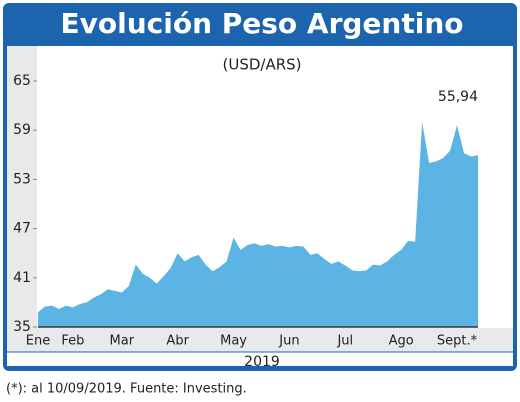 The image size is (520, 402). I want to click on y-tick-label: 47, so click(22, 229).